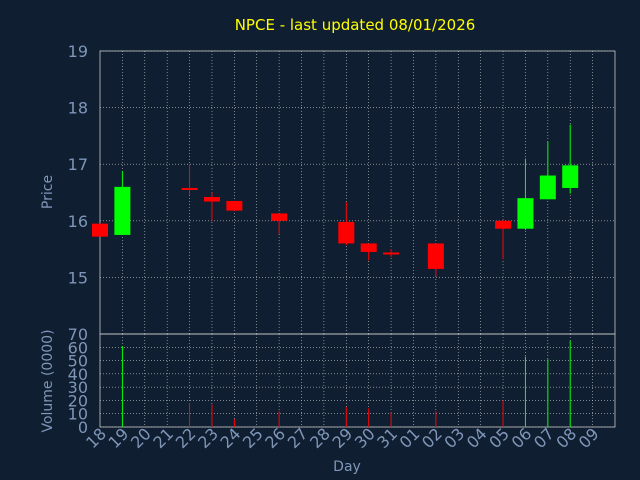 The height and width of the screenshot is (480, 640). Describe the element at coordinates (78, 414) in the screenshot. I see `volume-tick-label: 10` at that location.